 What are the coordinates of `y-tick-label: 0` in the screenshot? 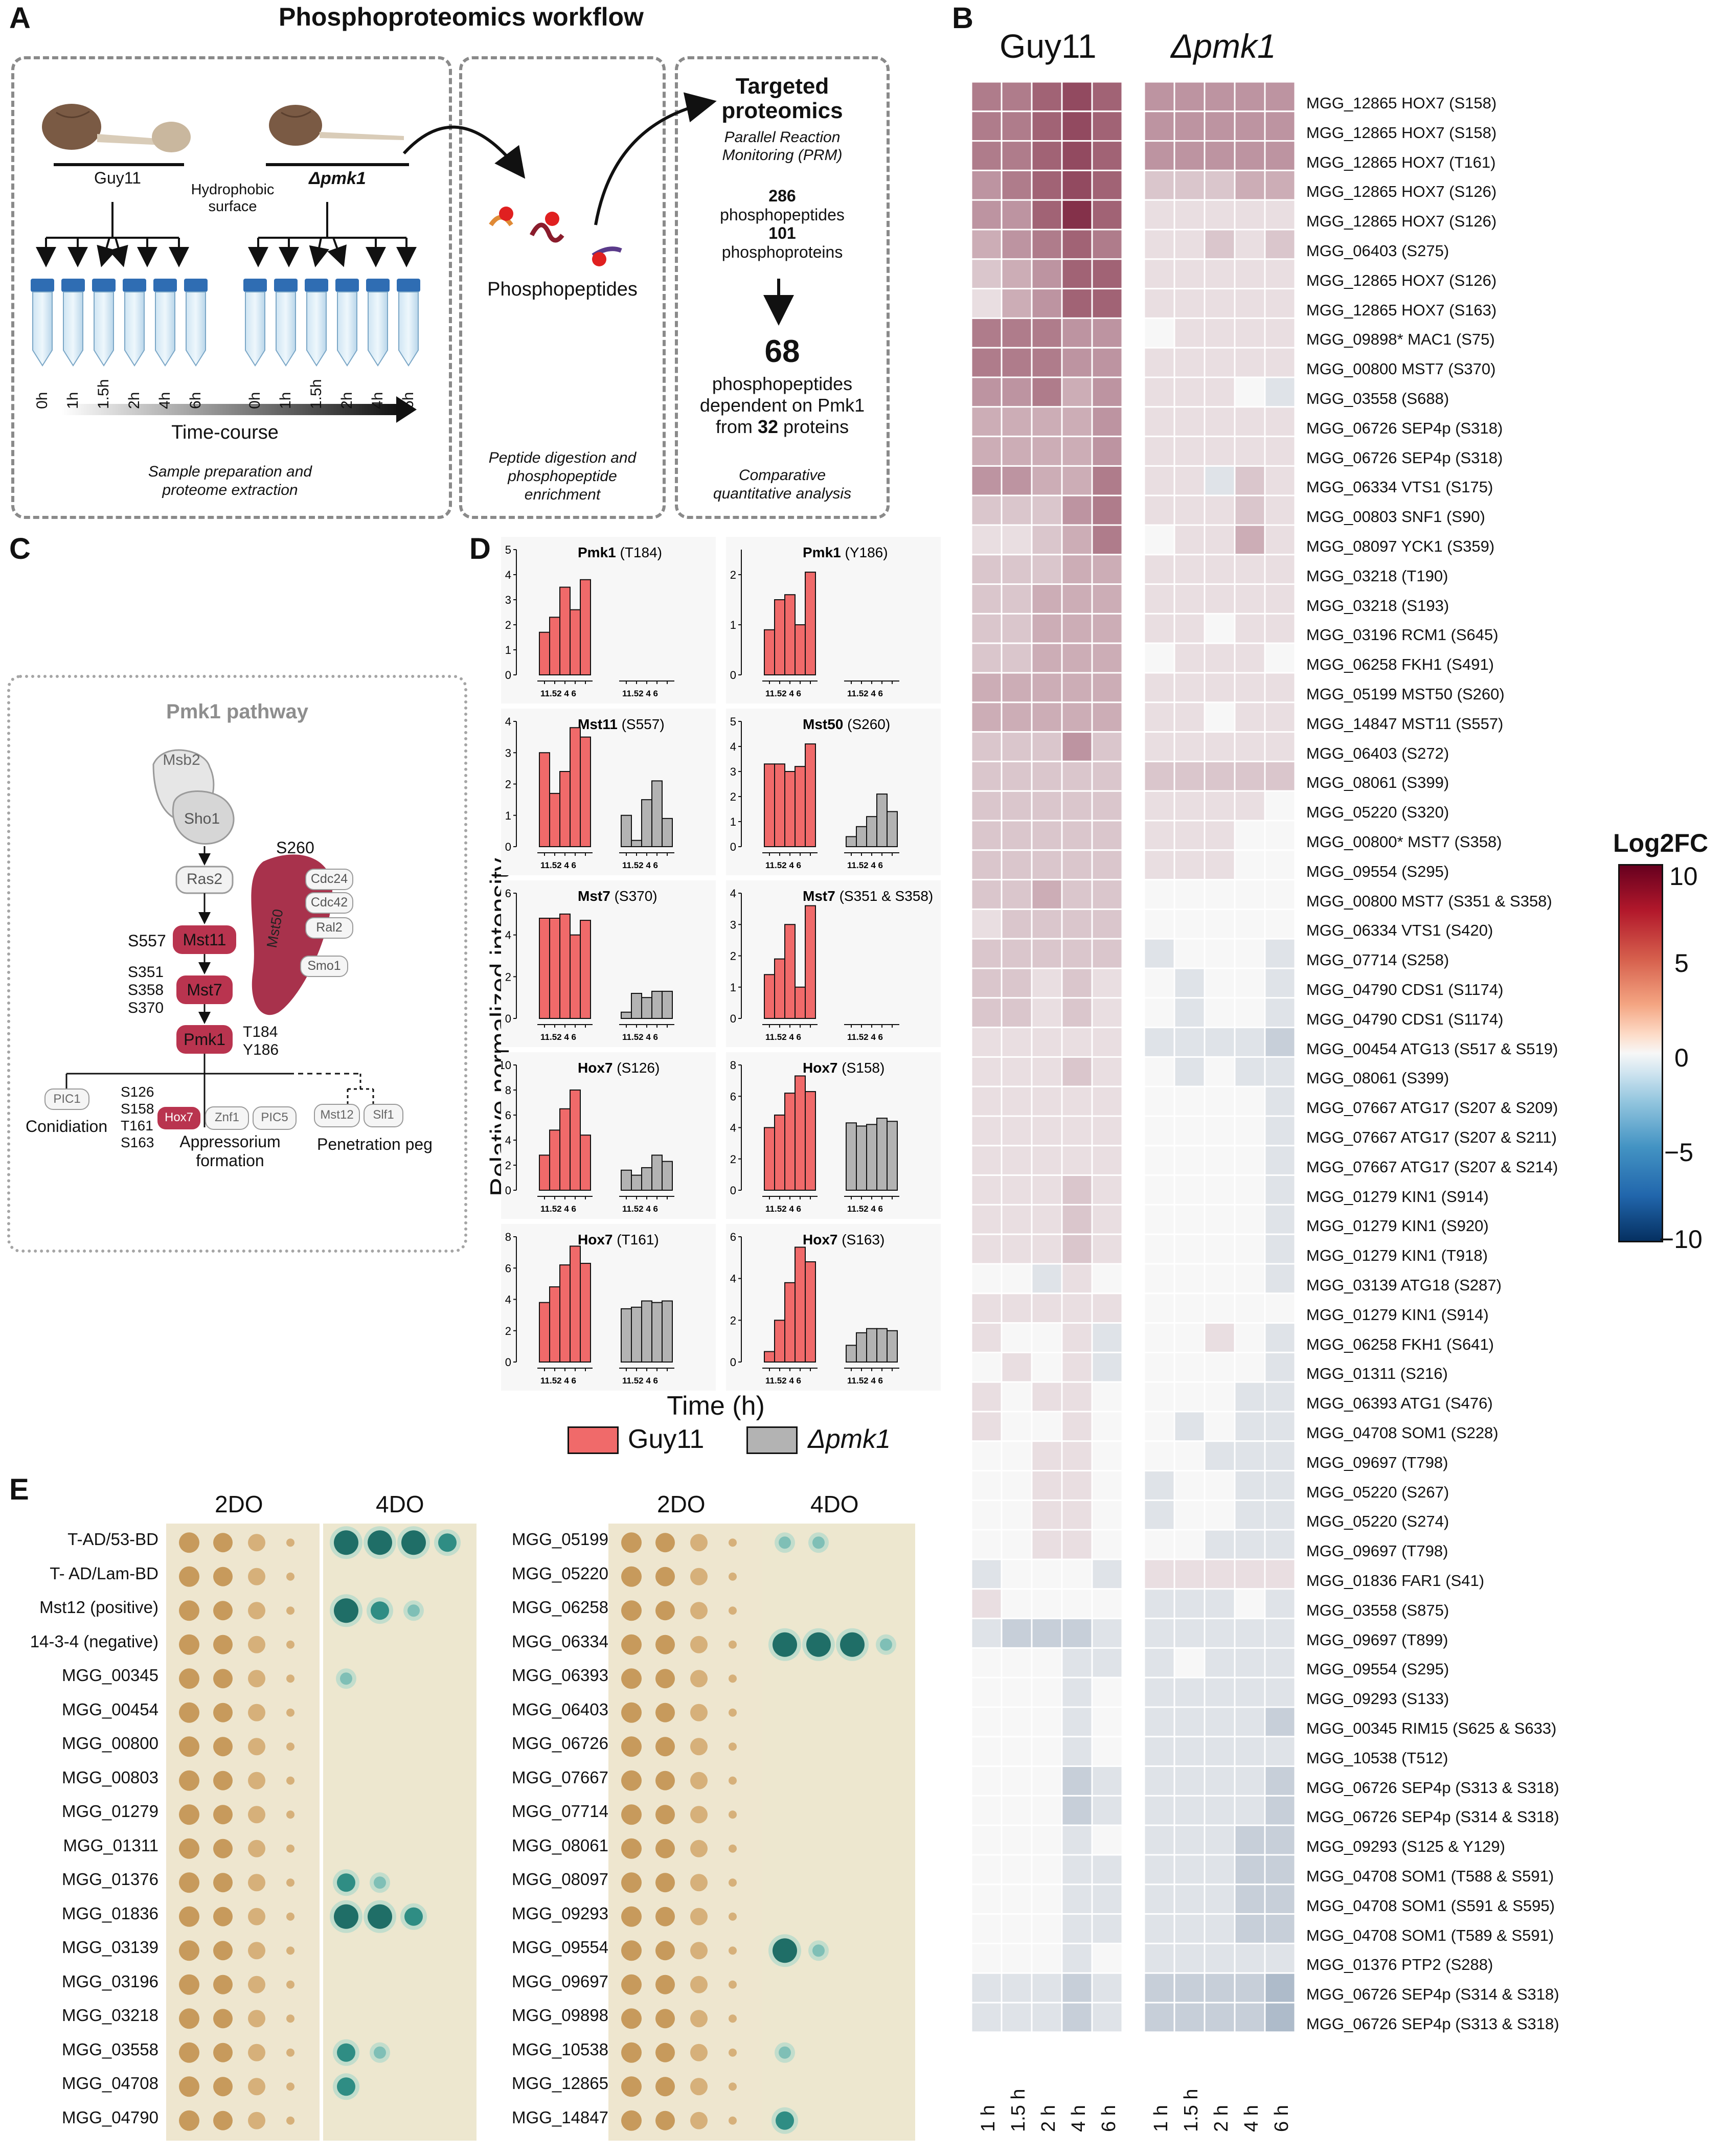 It's located at (733, 1362).